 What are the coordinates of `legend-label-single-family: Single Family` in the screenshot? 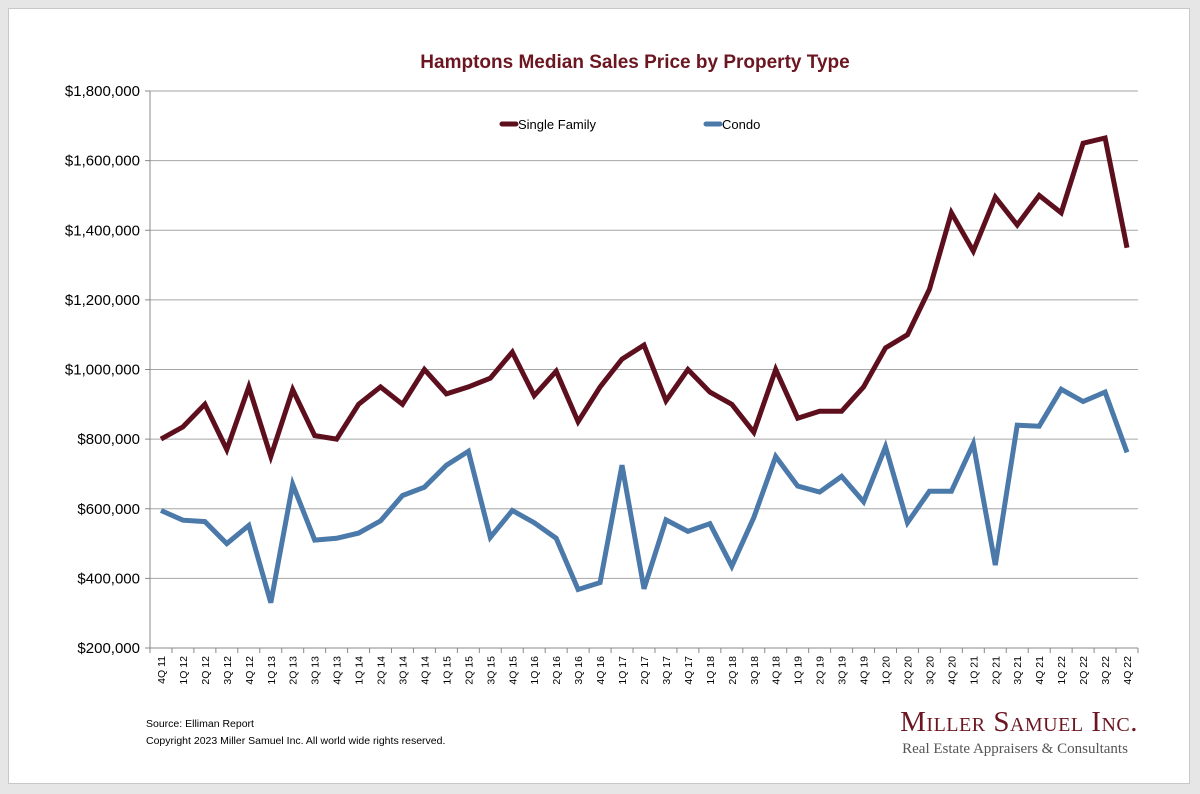 It's located at (557, 124).